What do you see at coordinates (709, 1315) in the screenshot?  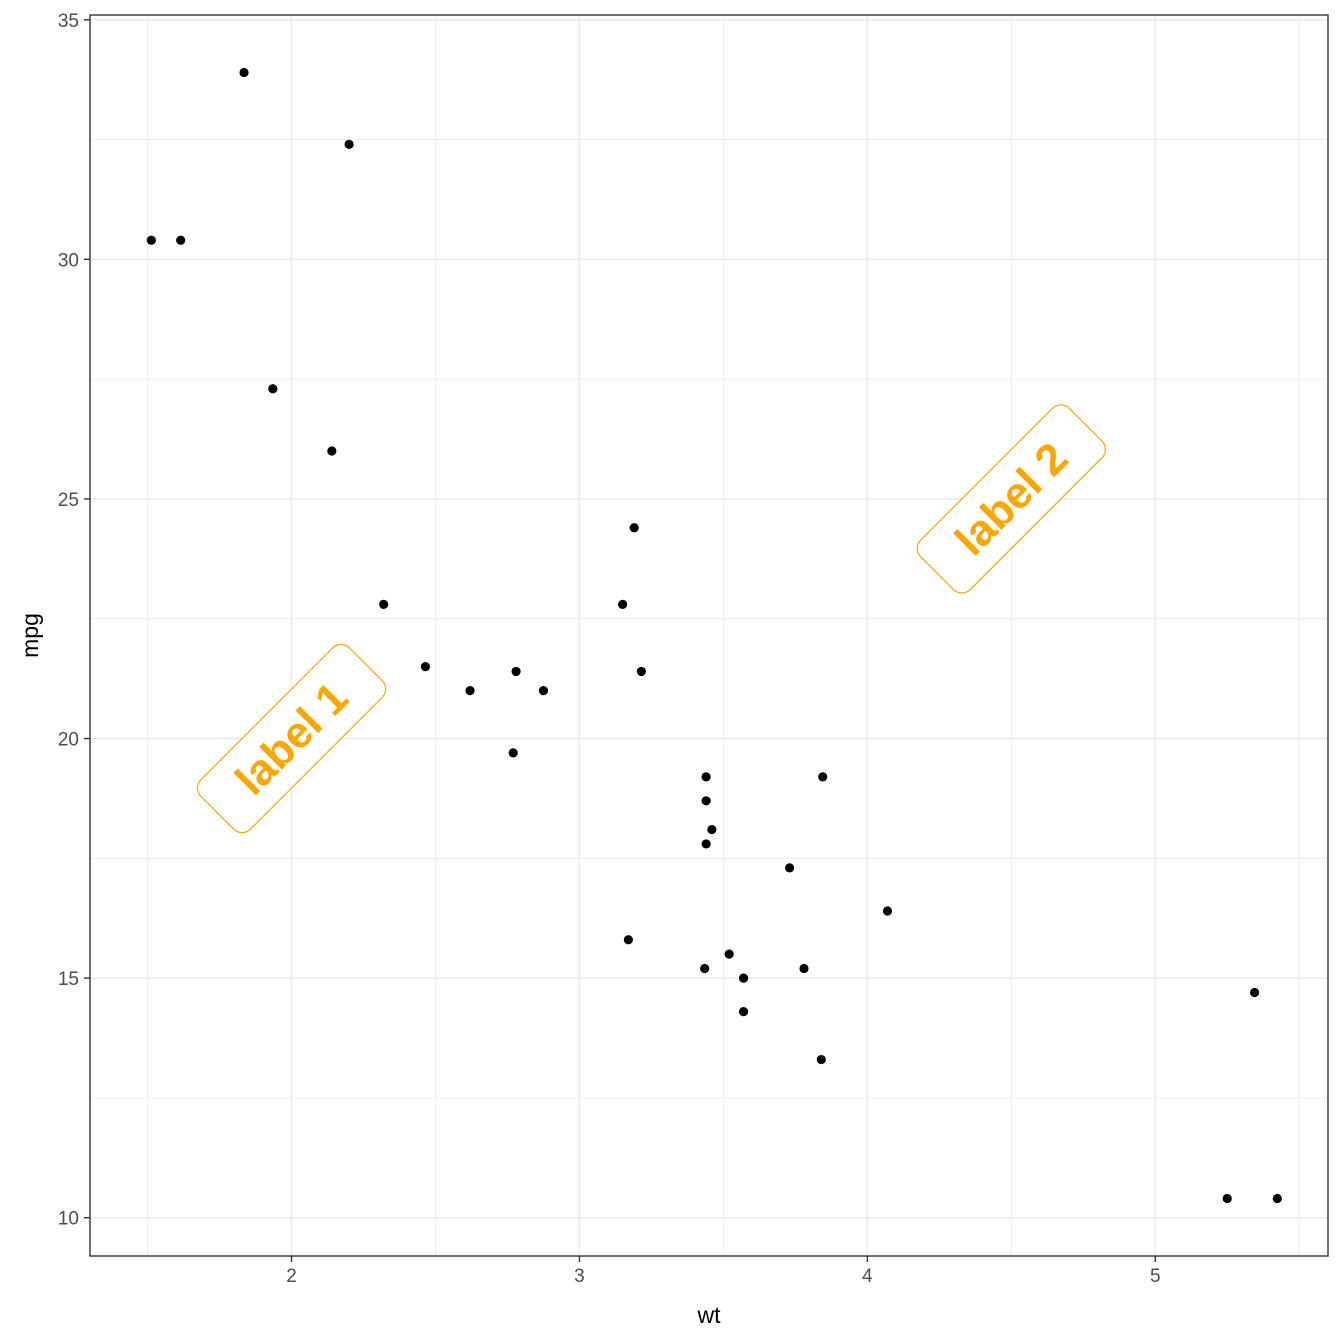 I see `x-axis-title: wt` at bounding box center [709, 1315].